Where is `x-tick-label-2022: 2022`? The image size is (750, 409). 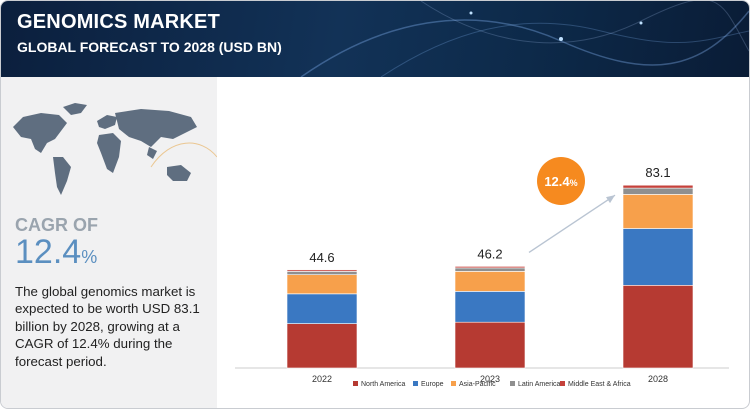 x-tick-label-2022: 2022 is located at coordinates (322, 379).